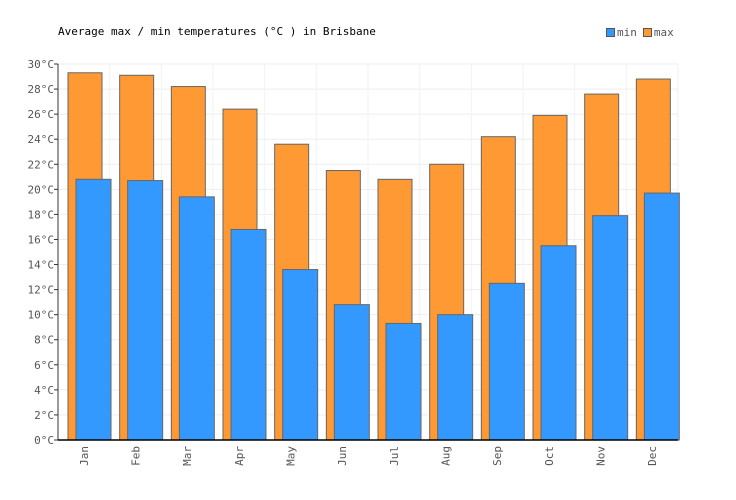 The image size is (736, 500). I want to click on y-tick-label: 22°C, so click(41, 164).